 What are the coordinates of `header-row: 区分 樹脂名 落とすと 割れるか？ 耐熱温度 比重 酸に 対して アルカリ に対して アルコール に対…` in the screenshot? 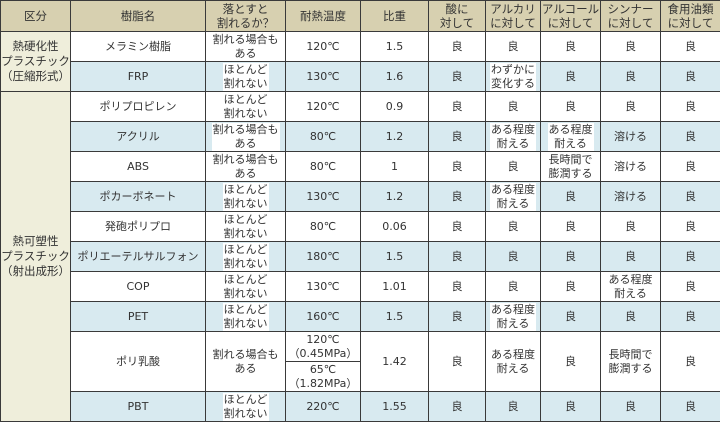 It's located at (360, 16).